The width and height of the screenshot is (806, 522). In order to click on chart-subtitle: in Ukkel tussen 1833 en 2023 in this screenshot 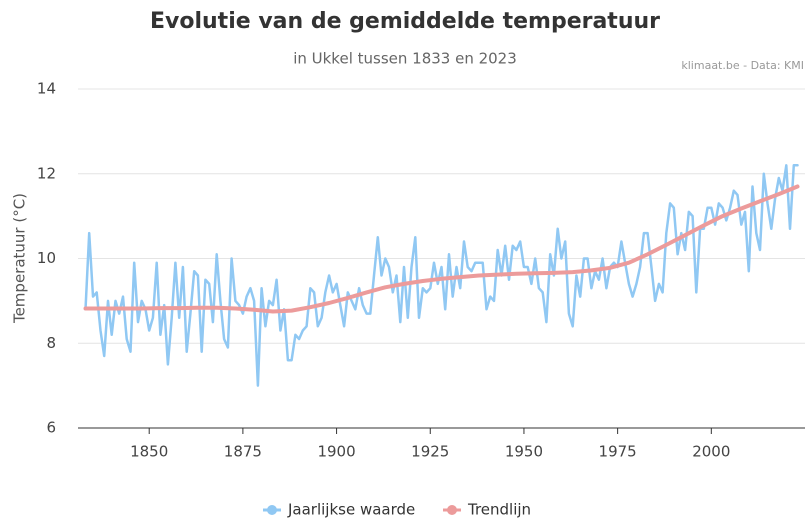, I will do `click(405, 59)`.